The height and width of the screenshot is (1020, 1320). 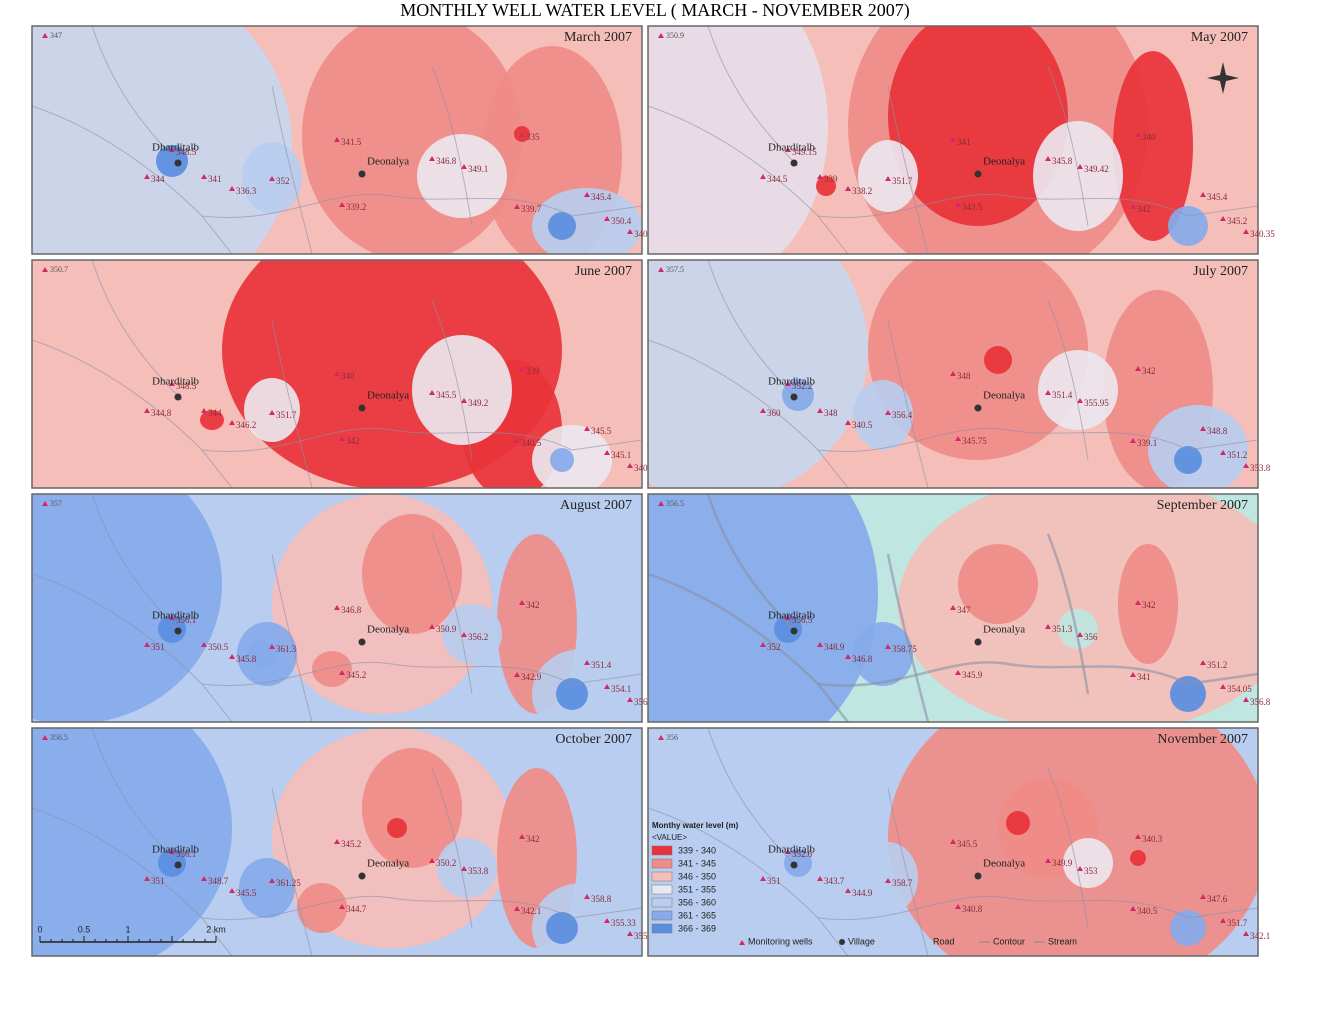 I want to click on well-label: 342, so click(x=1149, y=371).